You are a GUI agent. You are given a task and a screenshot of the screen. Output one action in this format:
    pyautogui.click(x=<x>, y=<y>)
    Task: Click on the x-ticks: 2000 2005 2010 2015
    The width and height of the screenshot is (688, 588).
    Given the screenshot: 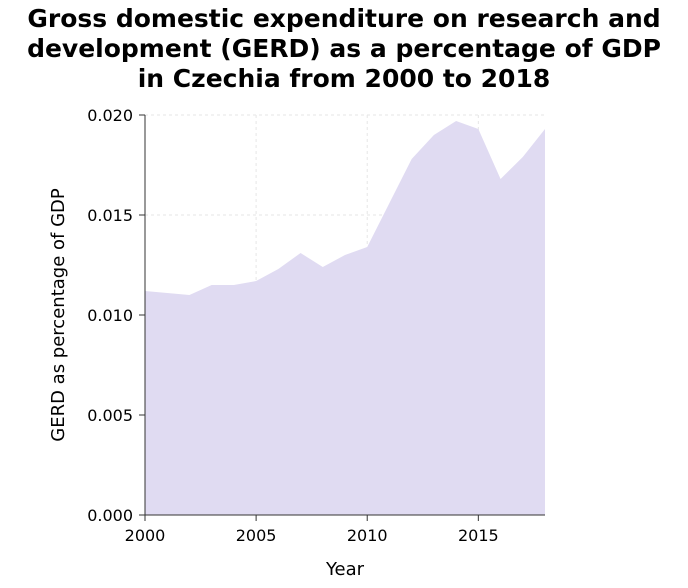 What is the action you would take?
    pyautogui.click(x=312, y=530)
    